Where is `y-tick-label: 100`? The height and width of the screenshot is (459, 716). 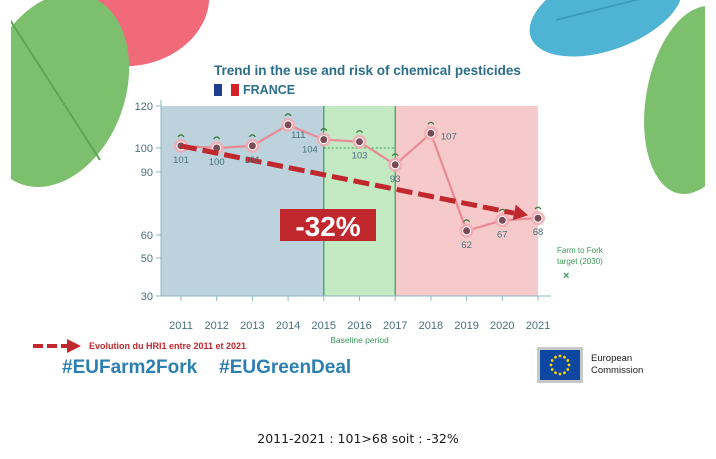
y-tick-label: 100 is located at coordinates (144, 149).